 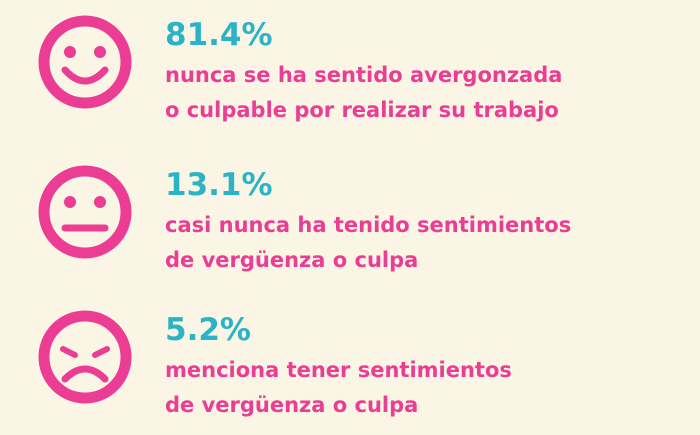 What do you see at coordinates (363, 75) in the screenshot?
I see `description: nunca se ha sentido avergonzada` at bounding box center [363, 75].